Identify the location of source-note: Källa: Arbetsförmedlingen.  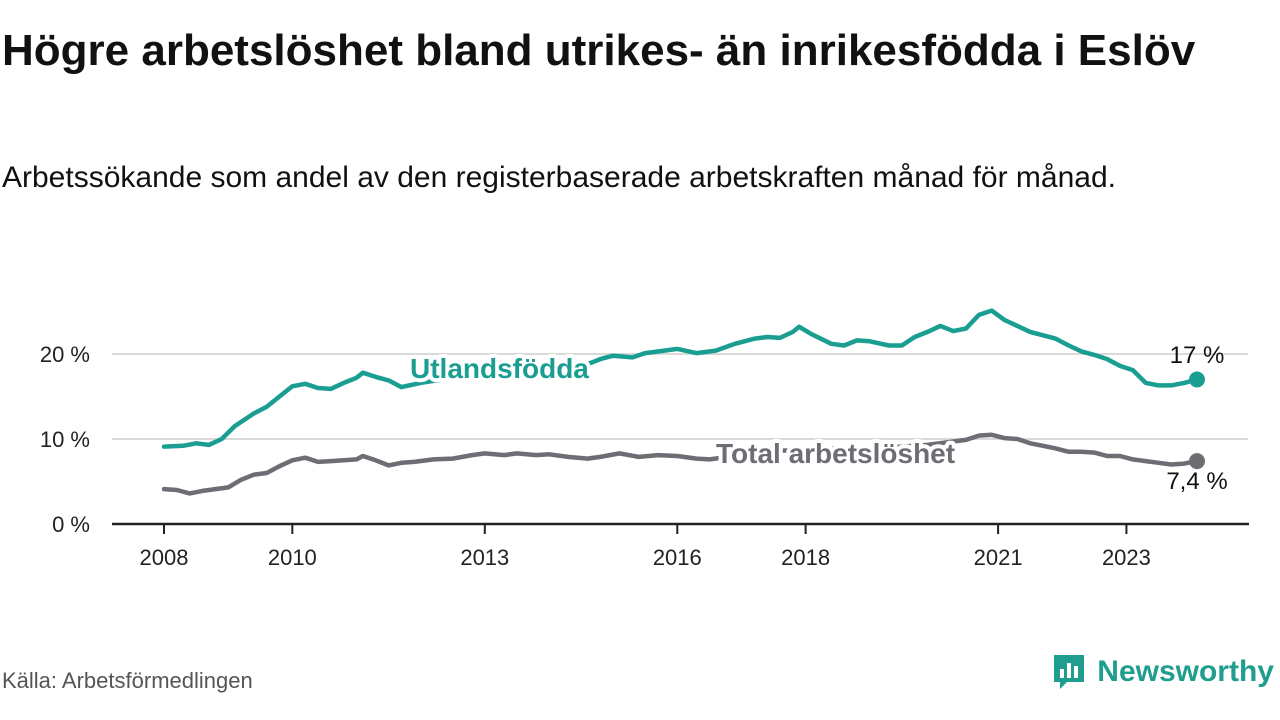
(127, 680).